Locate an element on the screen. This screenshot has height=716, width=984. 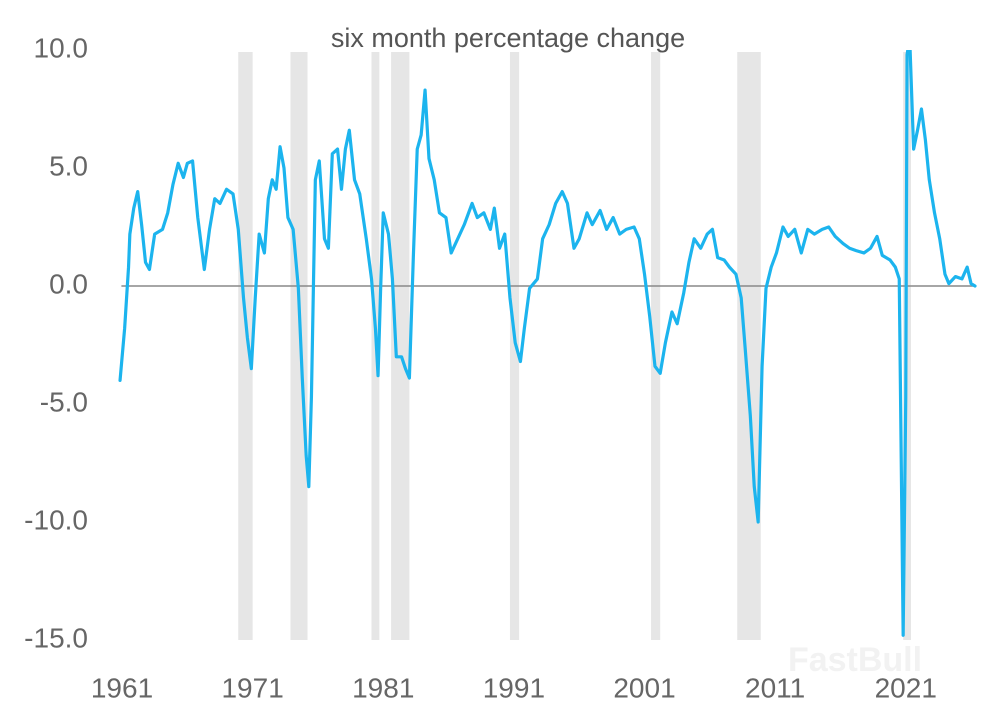
y-tick-label: 5.0 is located at coordinates (68, 165).